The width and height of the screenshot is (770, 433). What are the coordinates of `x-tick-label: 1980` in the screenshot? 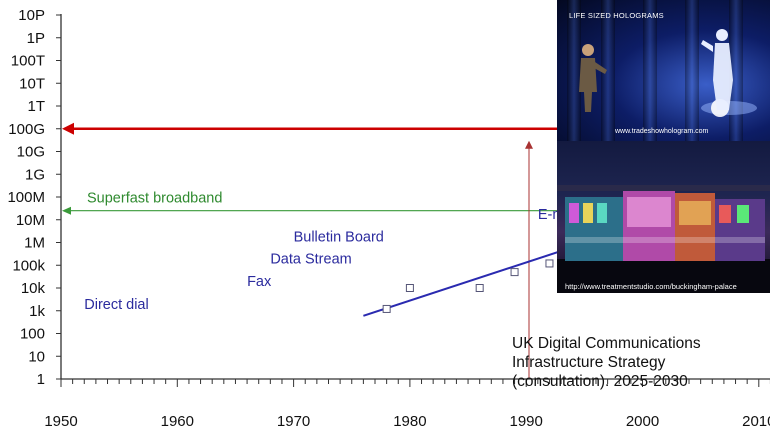 It's located at (409, 421).